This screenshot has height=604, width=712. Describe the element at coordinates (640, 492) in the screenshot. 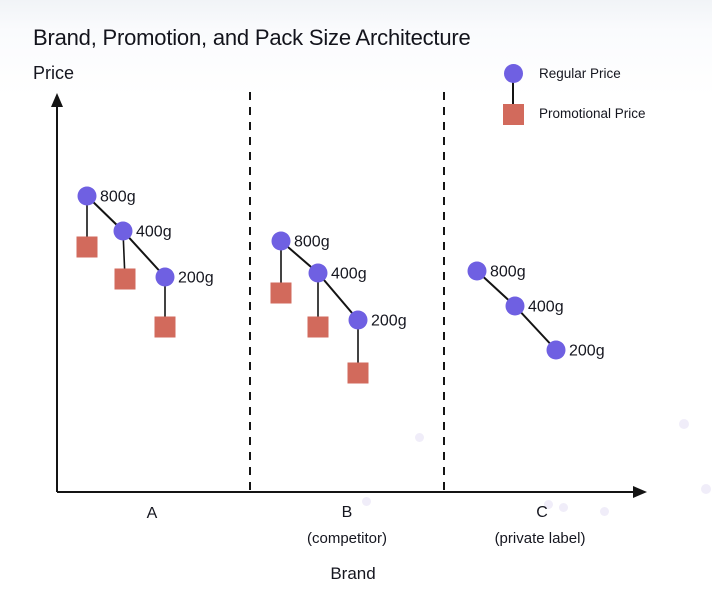

I see `x-axis-arrow` at that location.